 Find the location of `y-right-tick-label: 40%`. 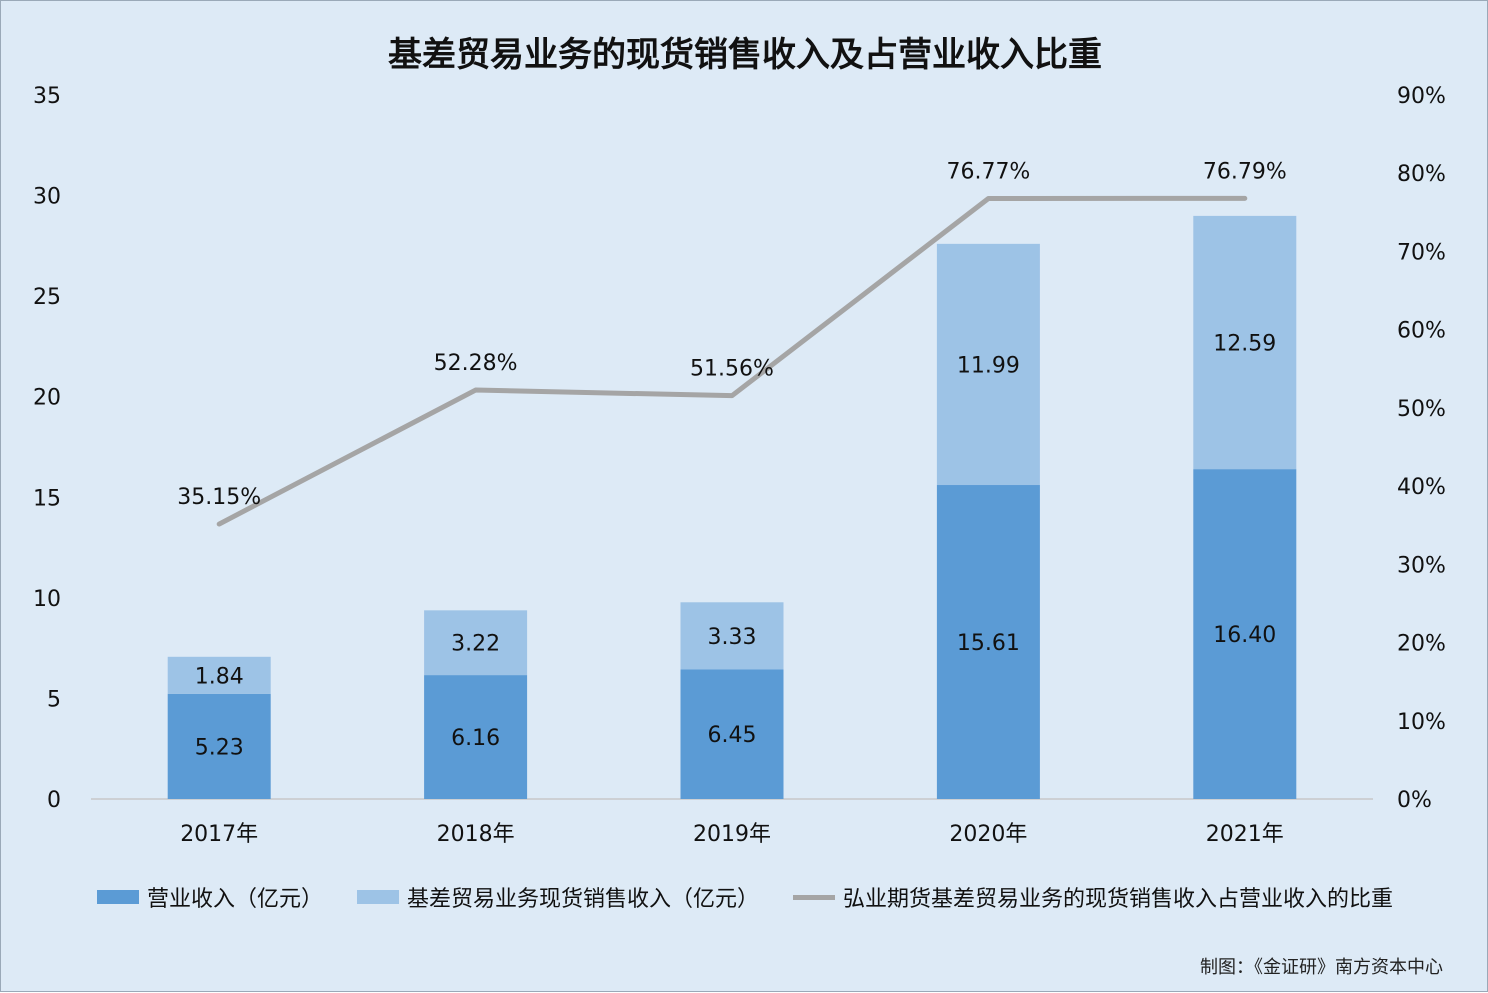

y-right-tick-label: 40% is located at coordinates (1421, 487).